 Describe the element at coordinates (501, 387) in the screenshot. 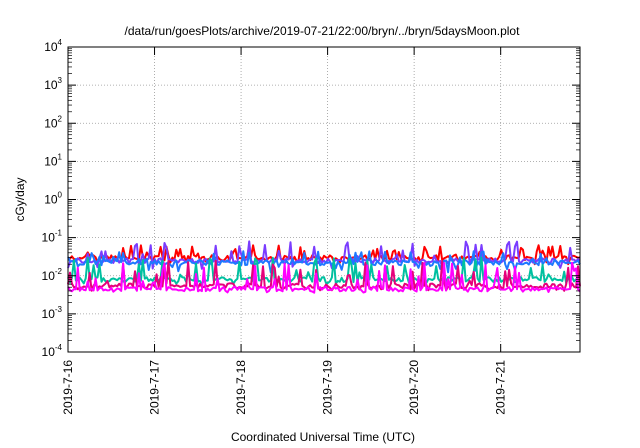

I see `x-tick-label: 2019-7-21` at that location.